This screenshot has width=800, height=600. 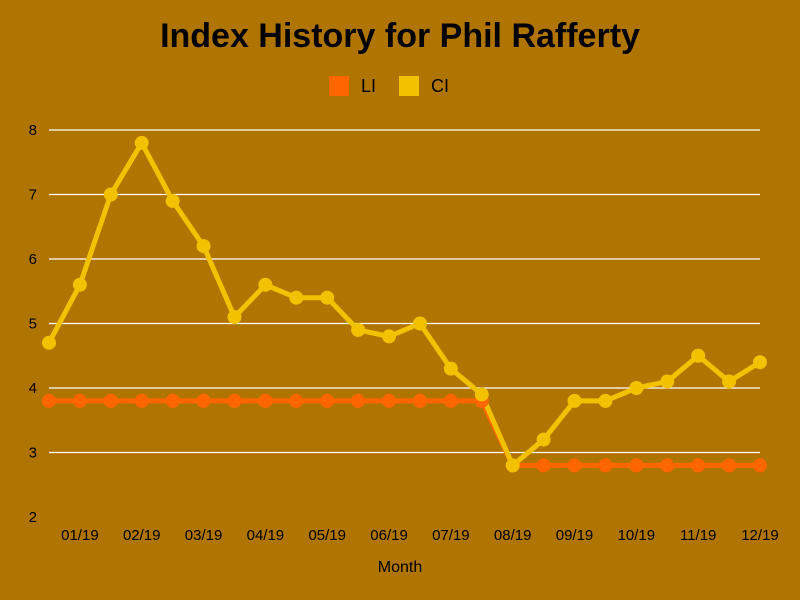 I want to click on legend-label-ci: CI, so click(x=440, y=86).